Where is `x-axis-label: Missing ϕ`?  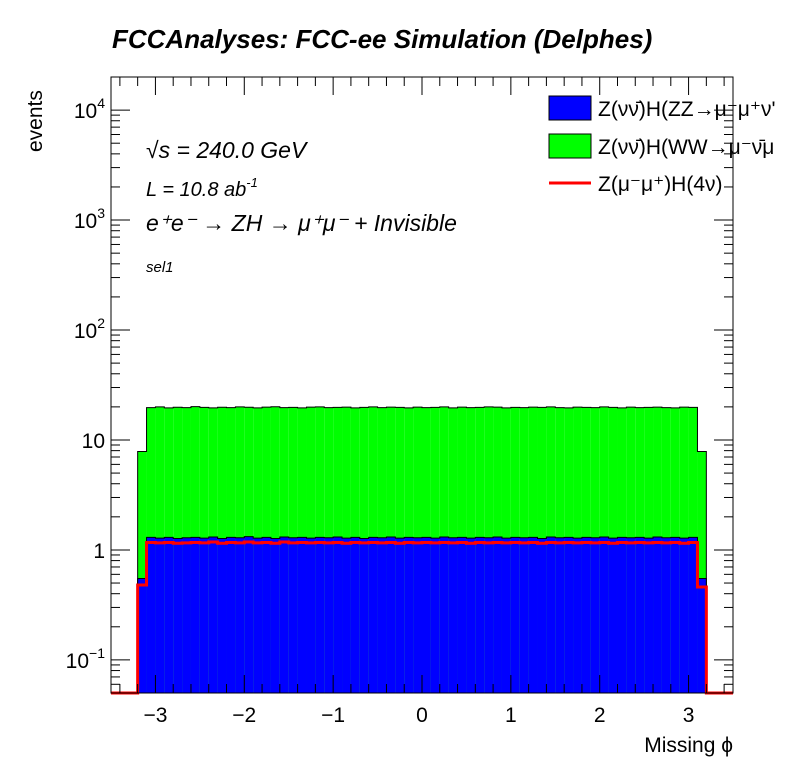 x-axis-label: Missing ϕ is located at coordinates (688, 745).